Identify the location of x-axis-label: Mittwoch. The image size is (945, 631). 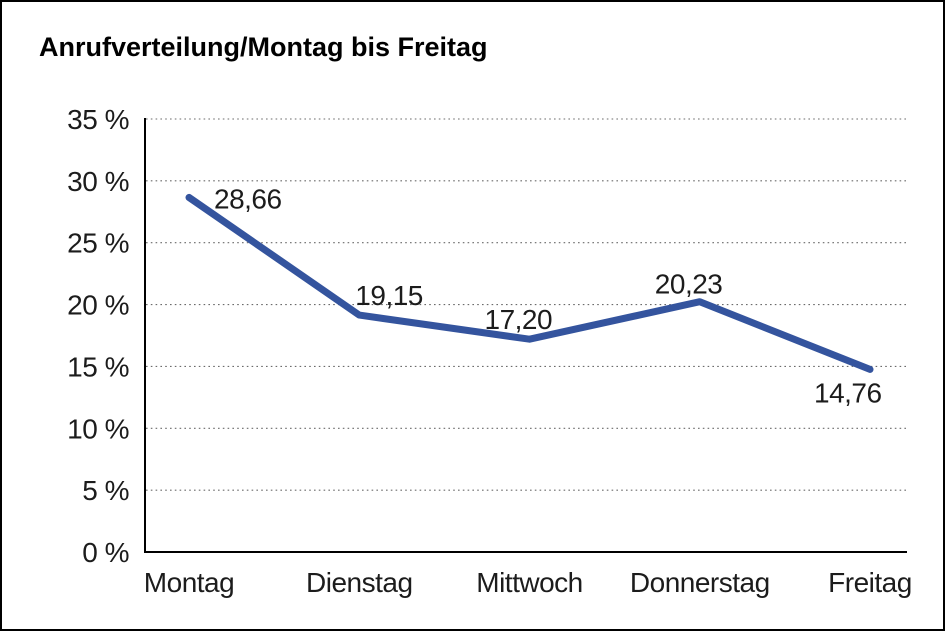
(529, 582).